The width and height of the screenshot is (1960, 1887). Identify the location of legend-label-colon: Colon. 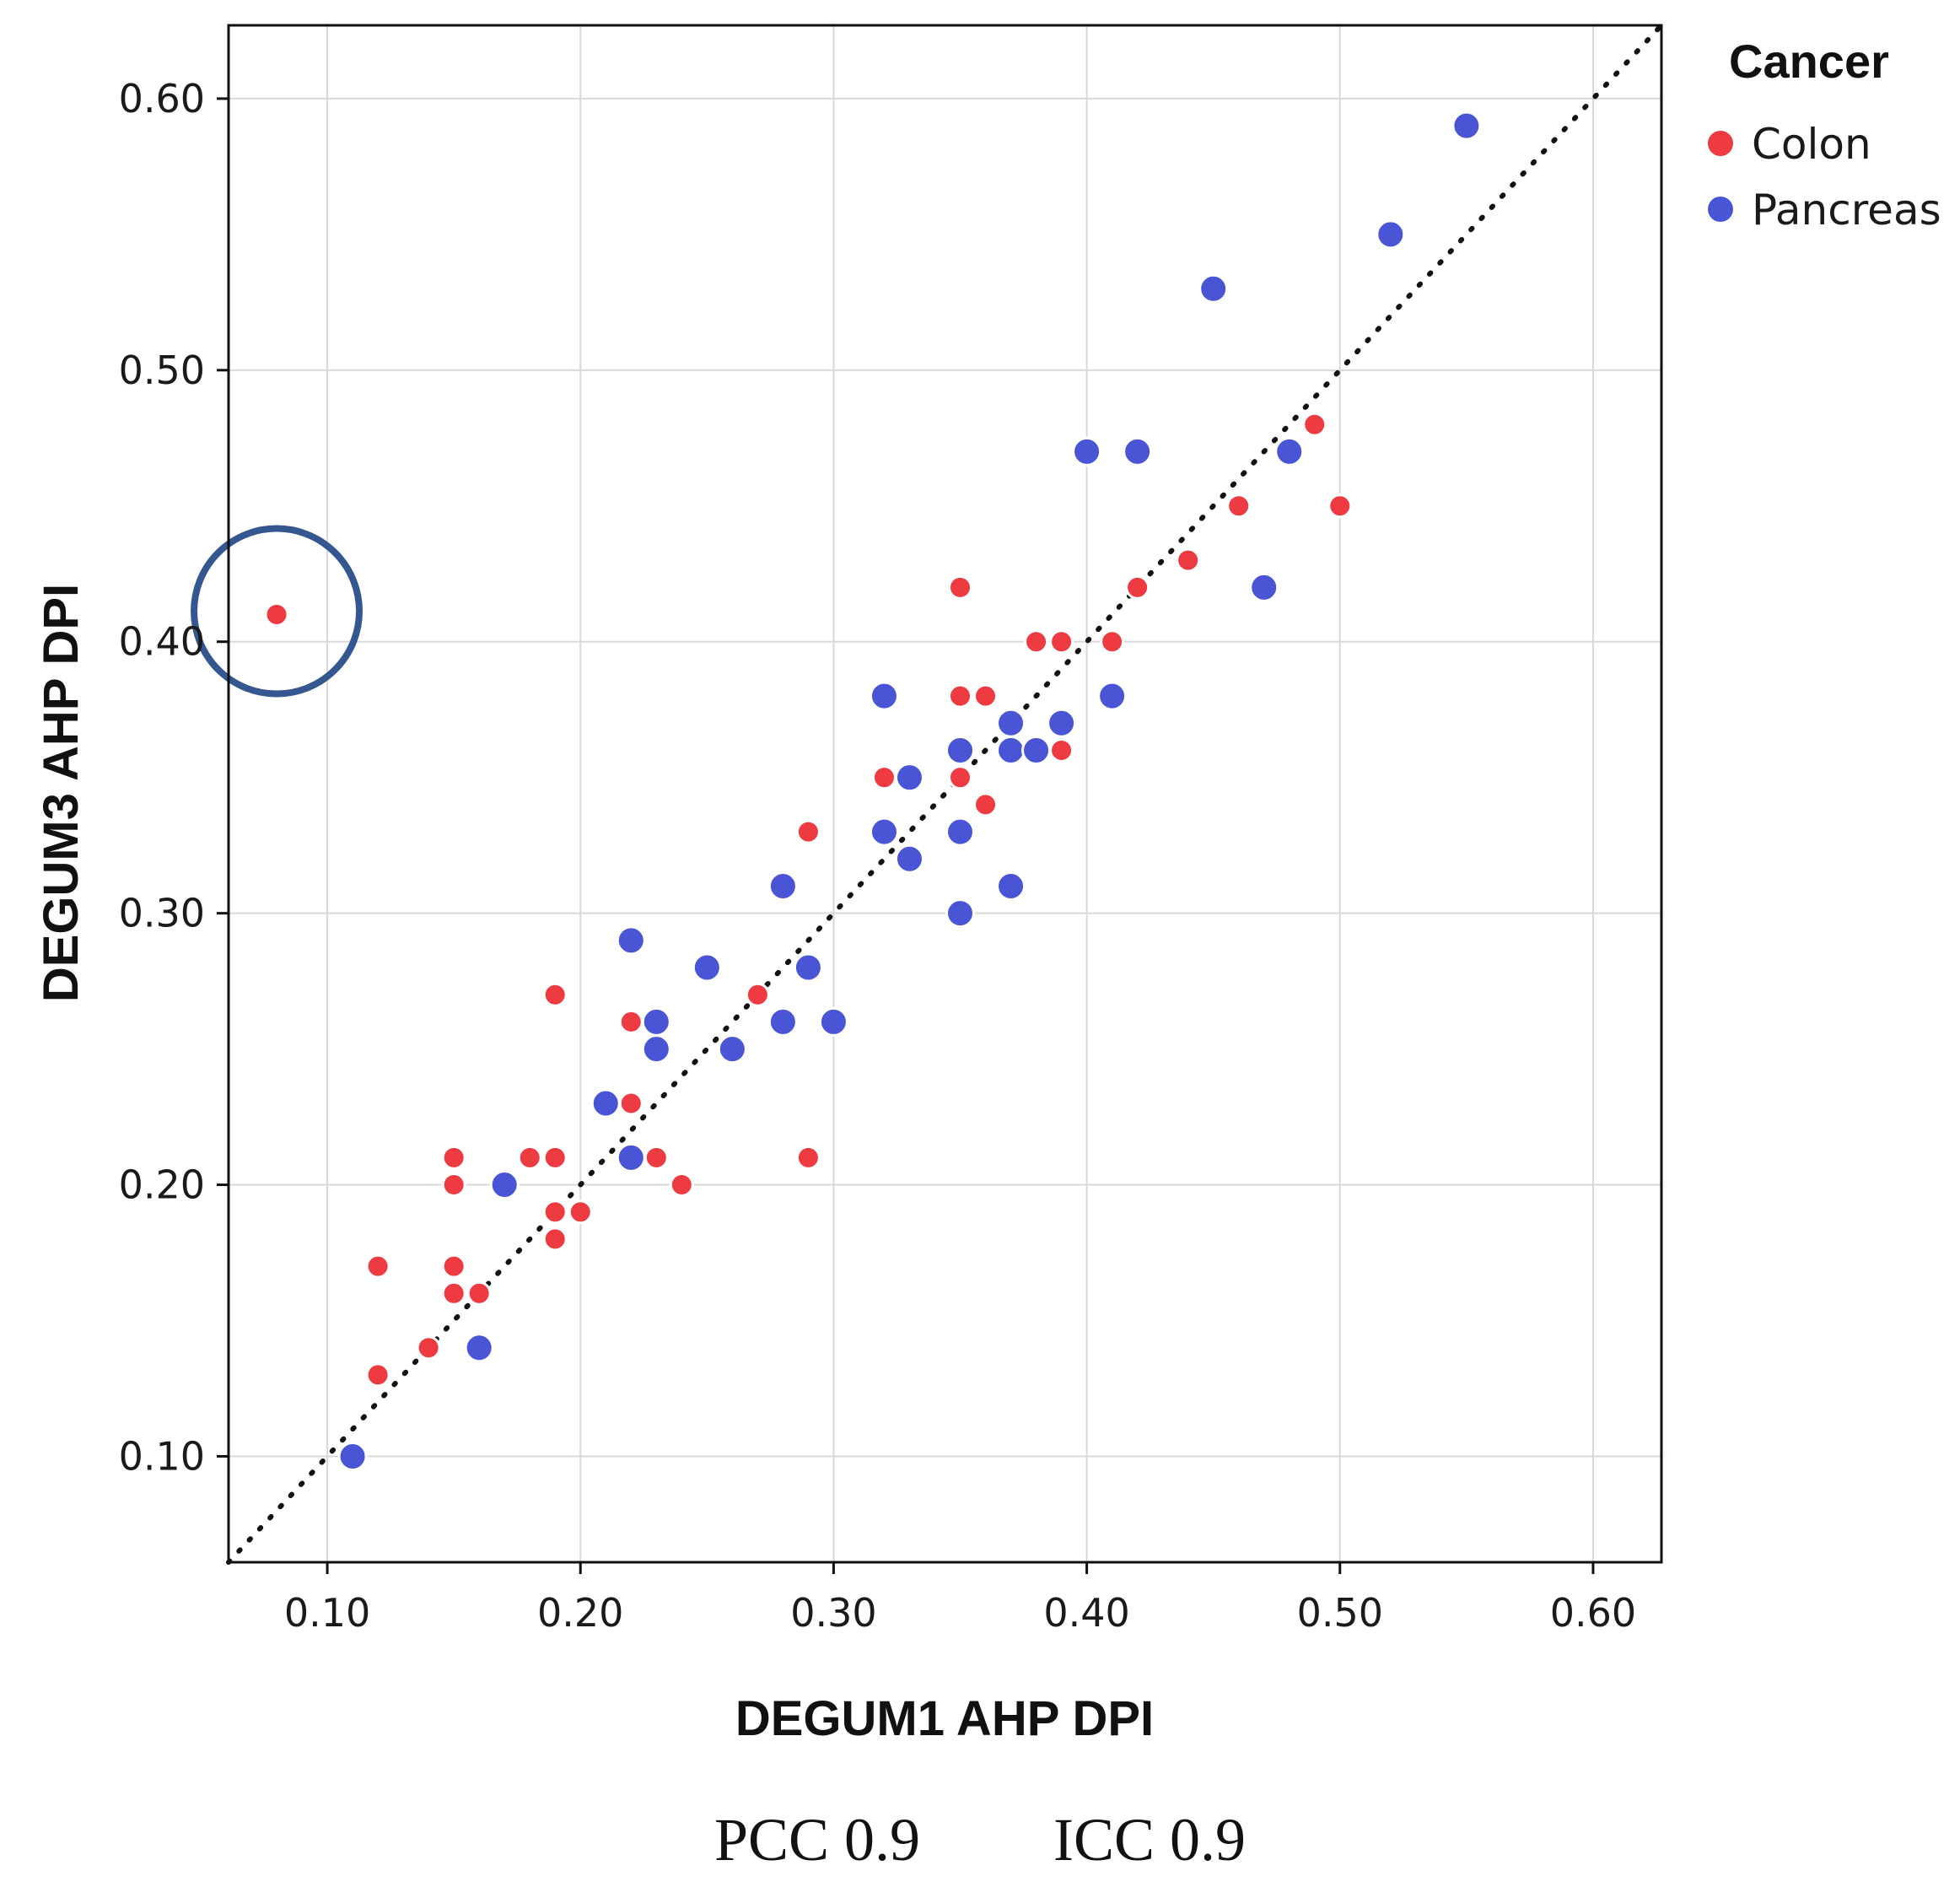
(1812, 144).